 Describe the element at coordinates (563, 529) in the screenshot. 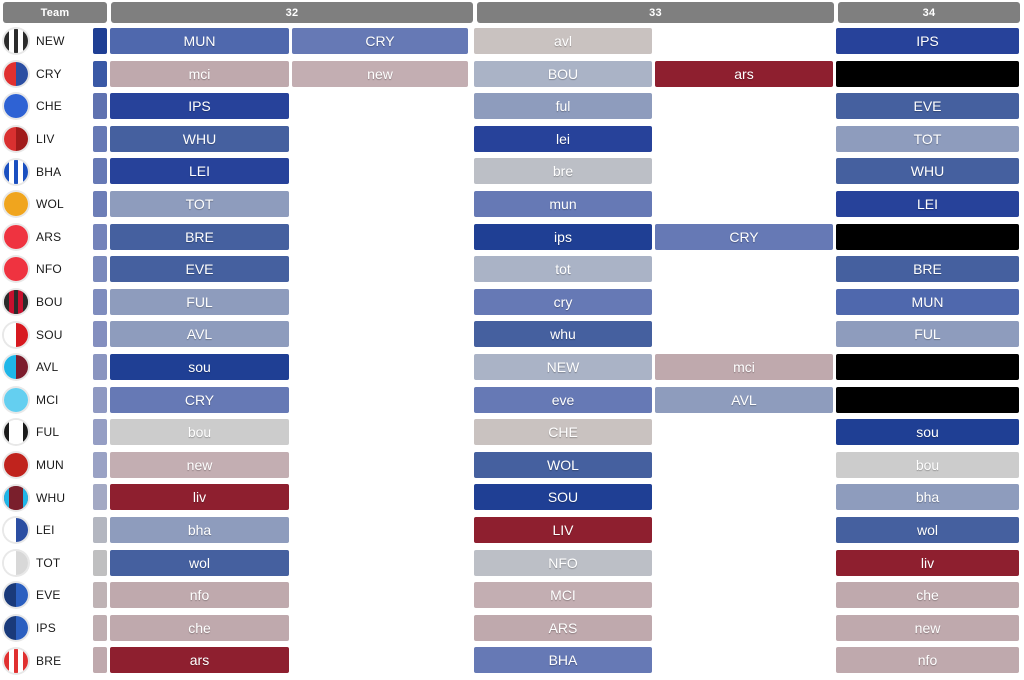

I see `fixture-cell-gw33-primary: LIV` at that location.